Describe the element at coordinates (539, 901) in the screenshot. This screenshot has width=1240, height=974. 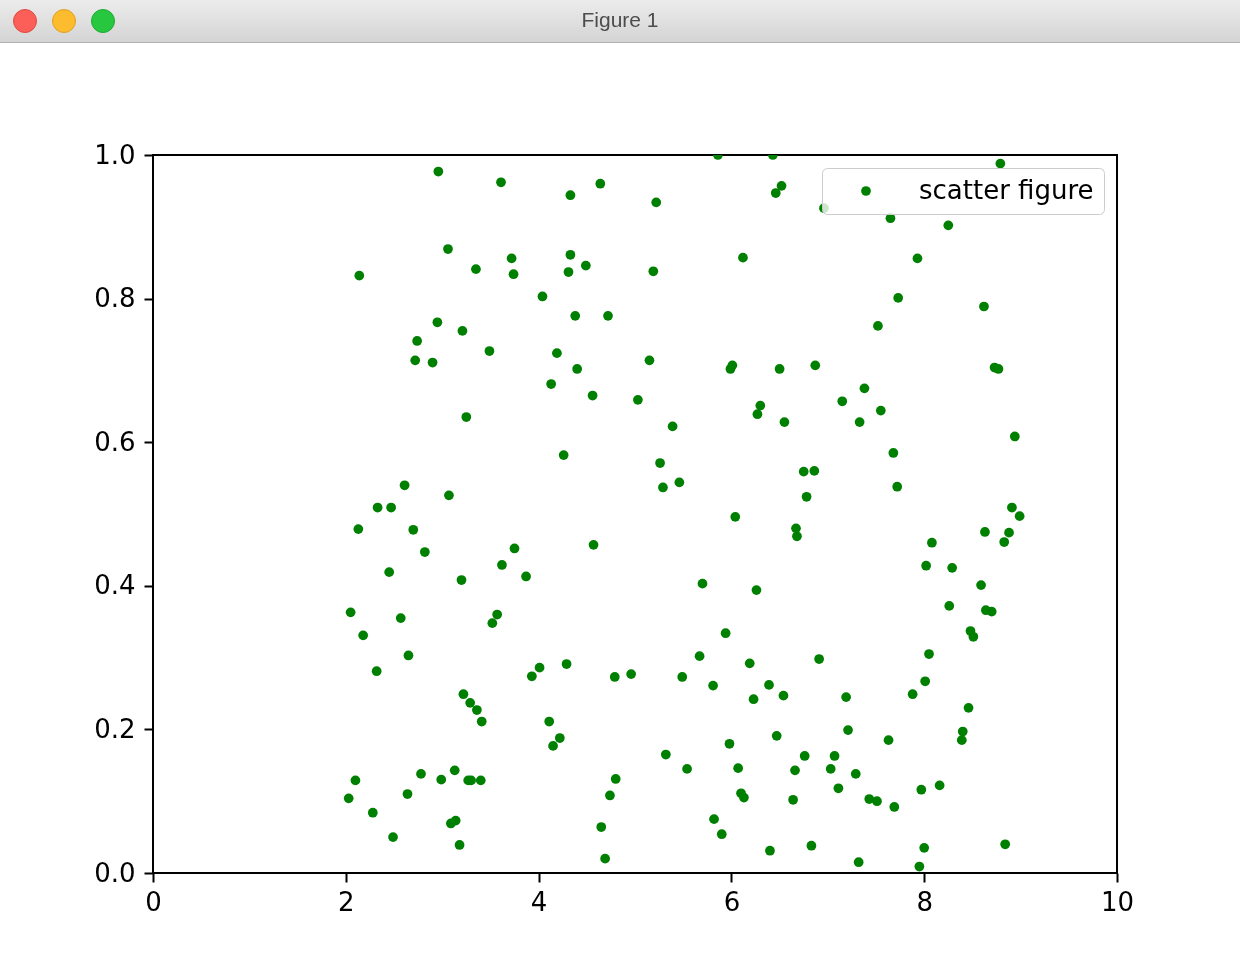
I see `x-tick-label: 4` at that location.